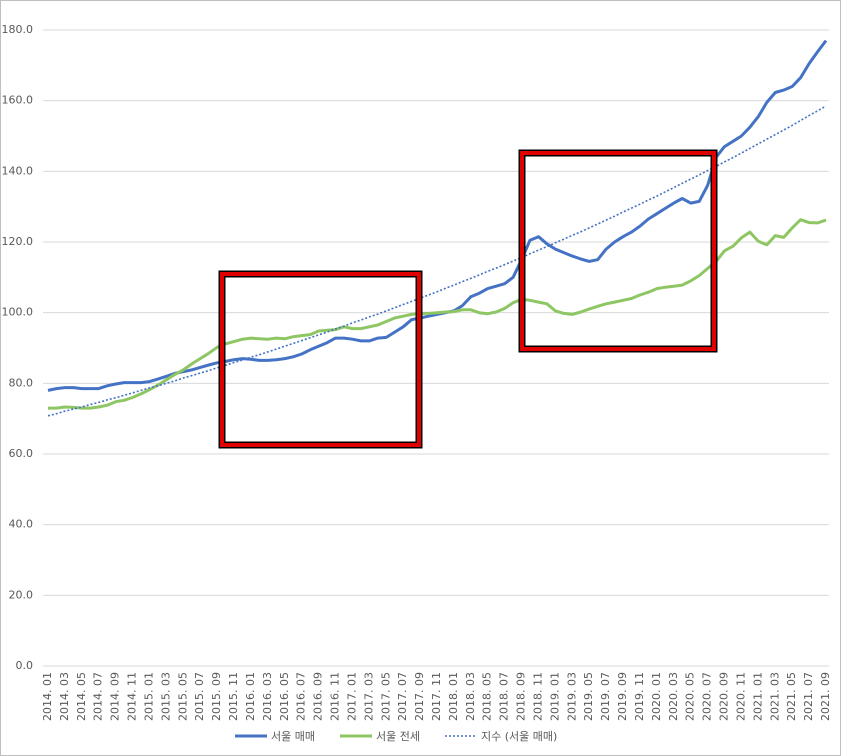 The height and width of the screenshot is (756, 841). Describe the element at coordinates (115, 696) in the screenshot. I see `x-tick-label: 2014. 09` at that location.